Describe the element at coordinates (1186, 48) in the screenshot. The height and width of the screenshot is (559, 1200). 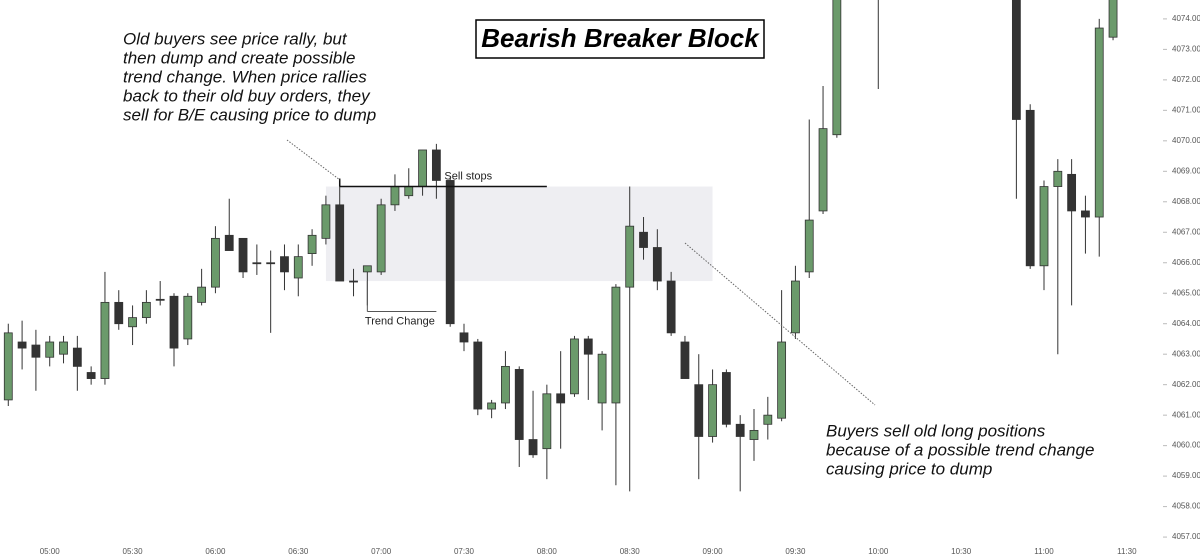
I see `y-tick-label: 4073.00` at that location.